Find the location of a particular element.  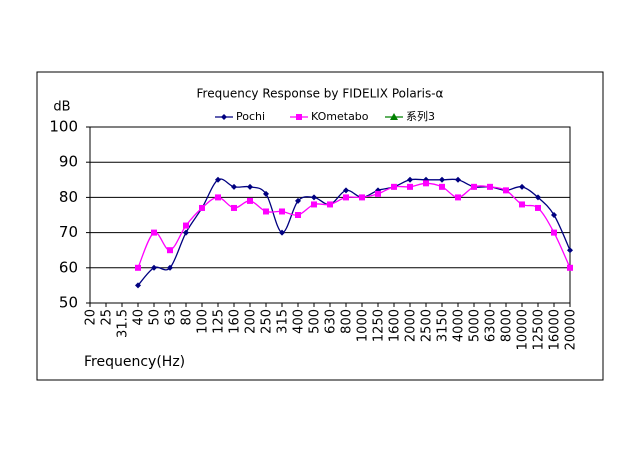

x-tick-label: 40 is located at coordinates (139, 317).